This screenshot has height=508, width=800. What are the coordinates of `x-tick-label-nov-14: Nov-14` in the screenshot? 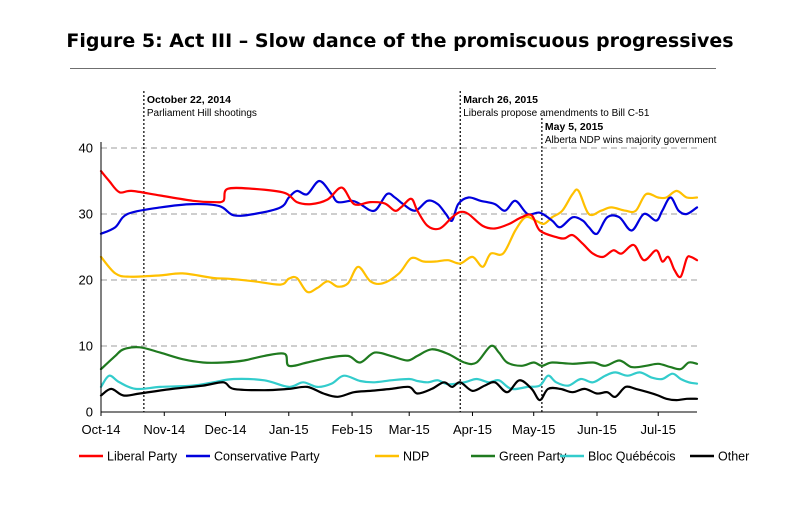 It's located at (164, 429).